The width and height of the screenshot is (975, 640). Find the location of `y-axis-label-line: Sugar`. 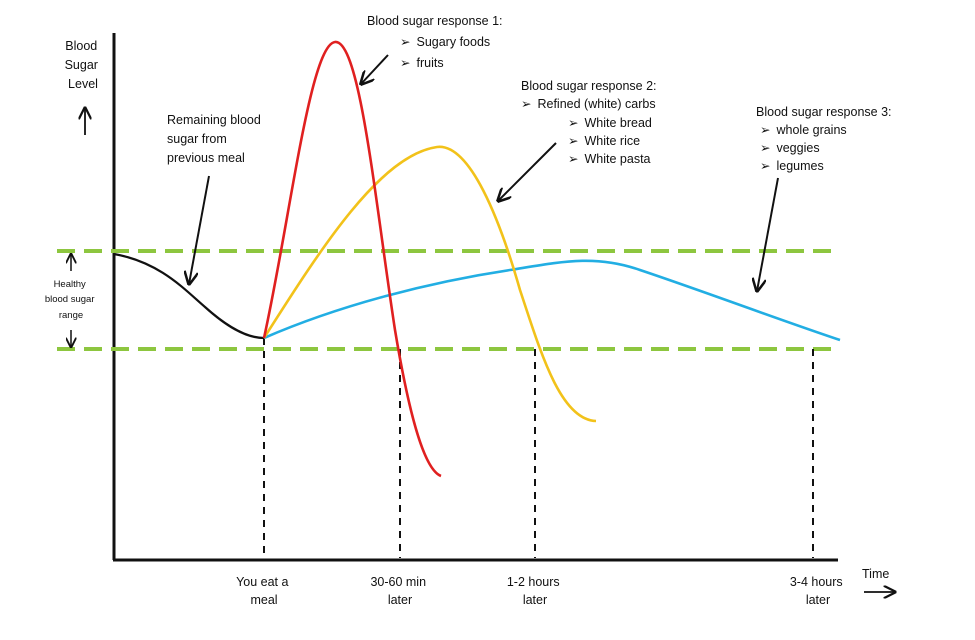

y-axis-label-line: Sugar is located at coordinates (81, 65).